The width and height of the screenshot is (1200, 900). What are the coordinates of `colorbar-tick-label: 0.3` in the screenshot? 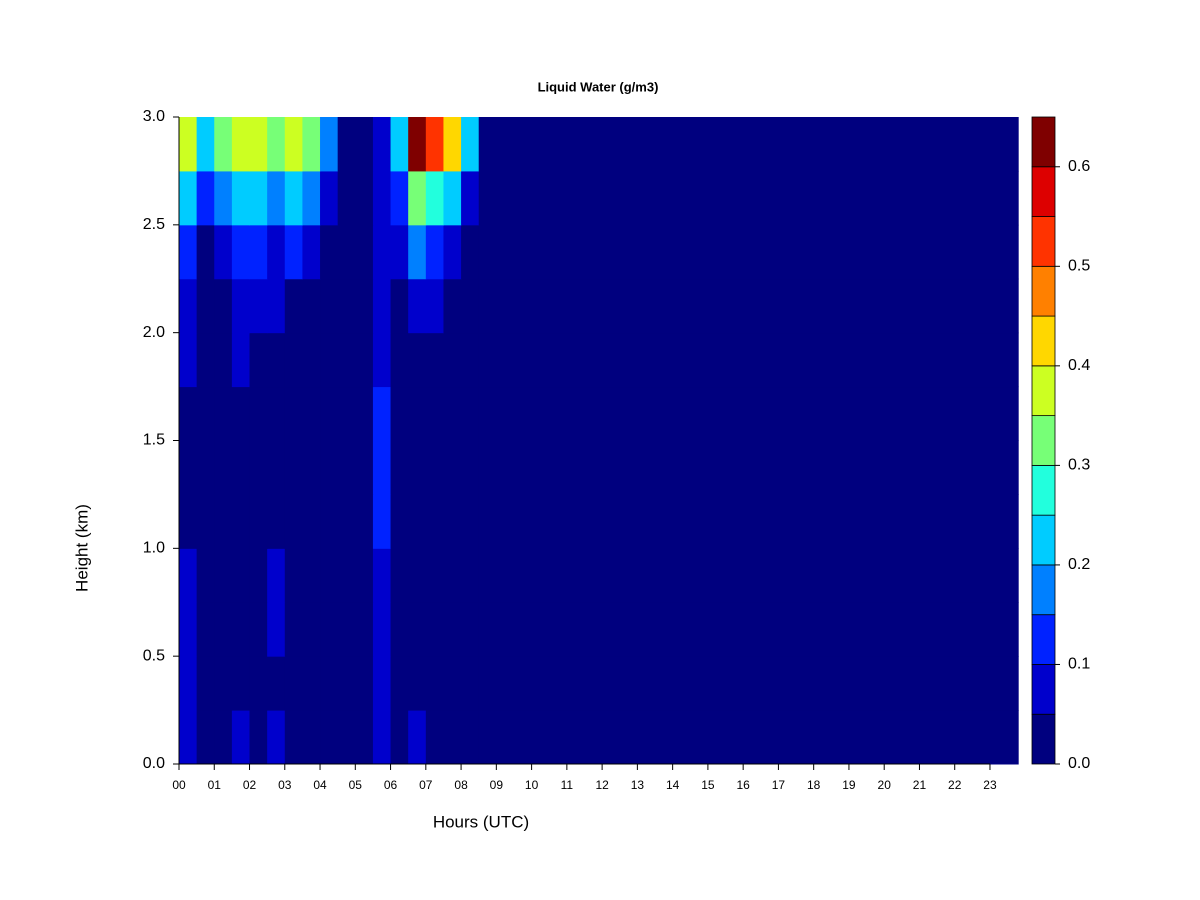 It's located at (1079, 465).